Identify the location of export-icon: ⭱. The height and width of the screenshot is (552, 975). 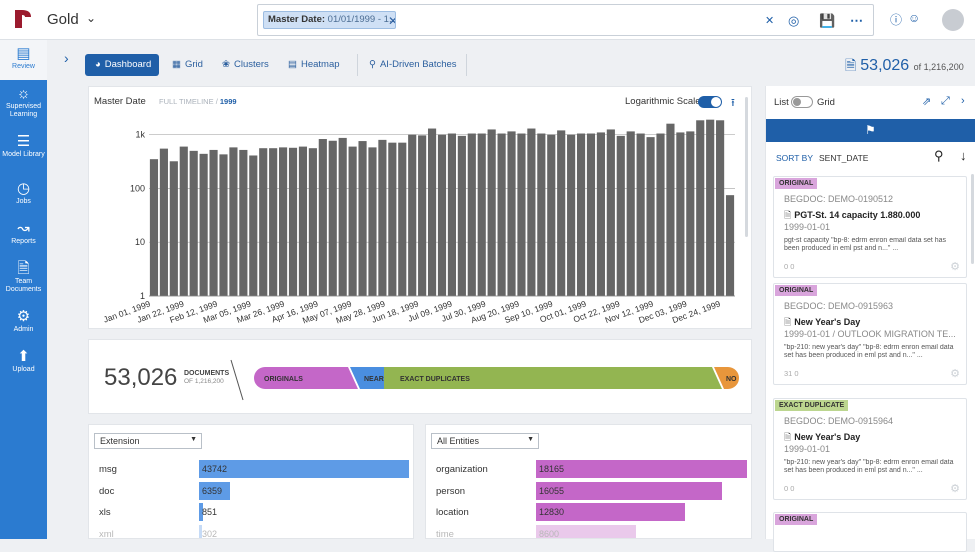
(733, 103).